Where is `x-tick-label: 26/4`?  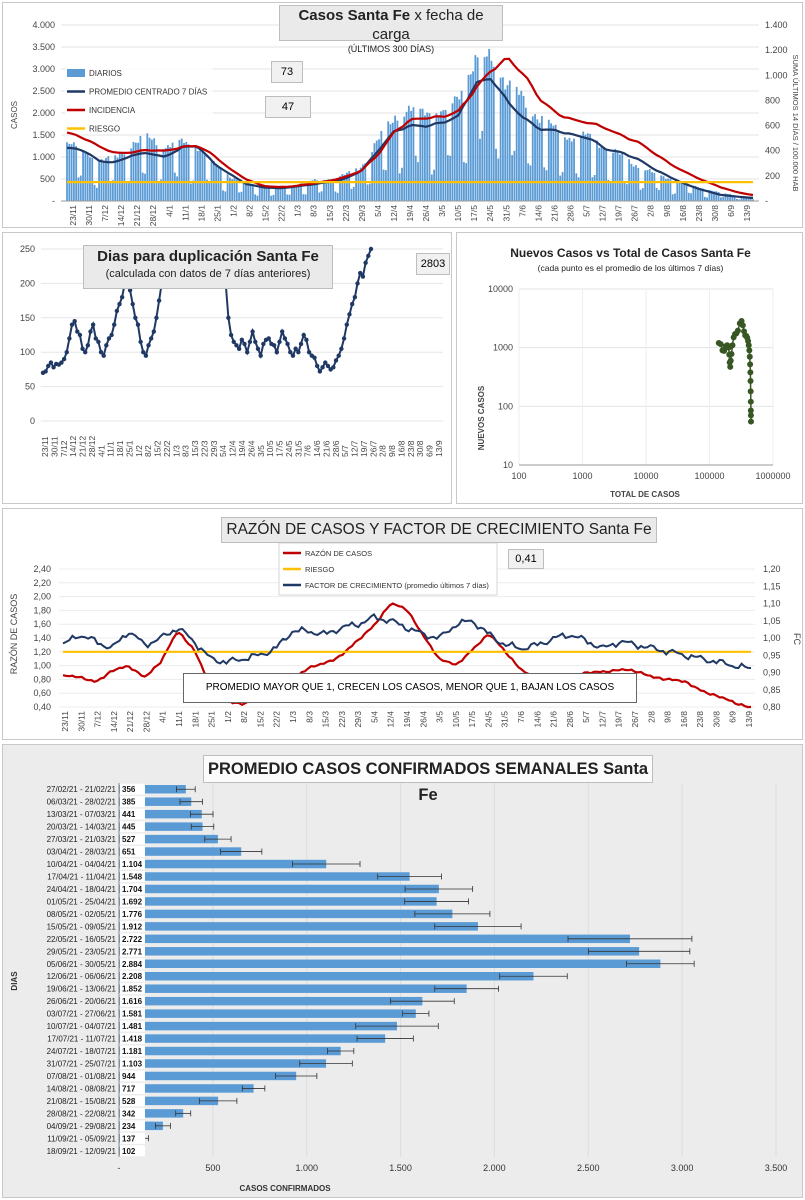 x-tick-label: 26/4 is located at coordinates (251, 448).